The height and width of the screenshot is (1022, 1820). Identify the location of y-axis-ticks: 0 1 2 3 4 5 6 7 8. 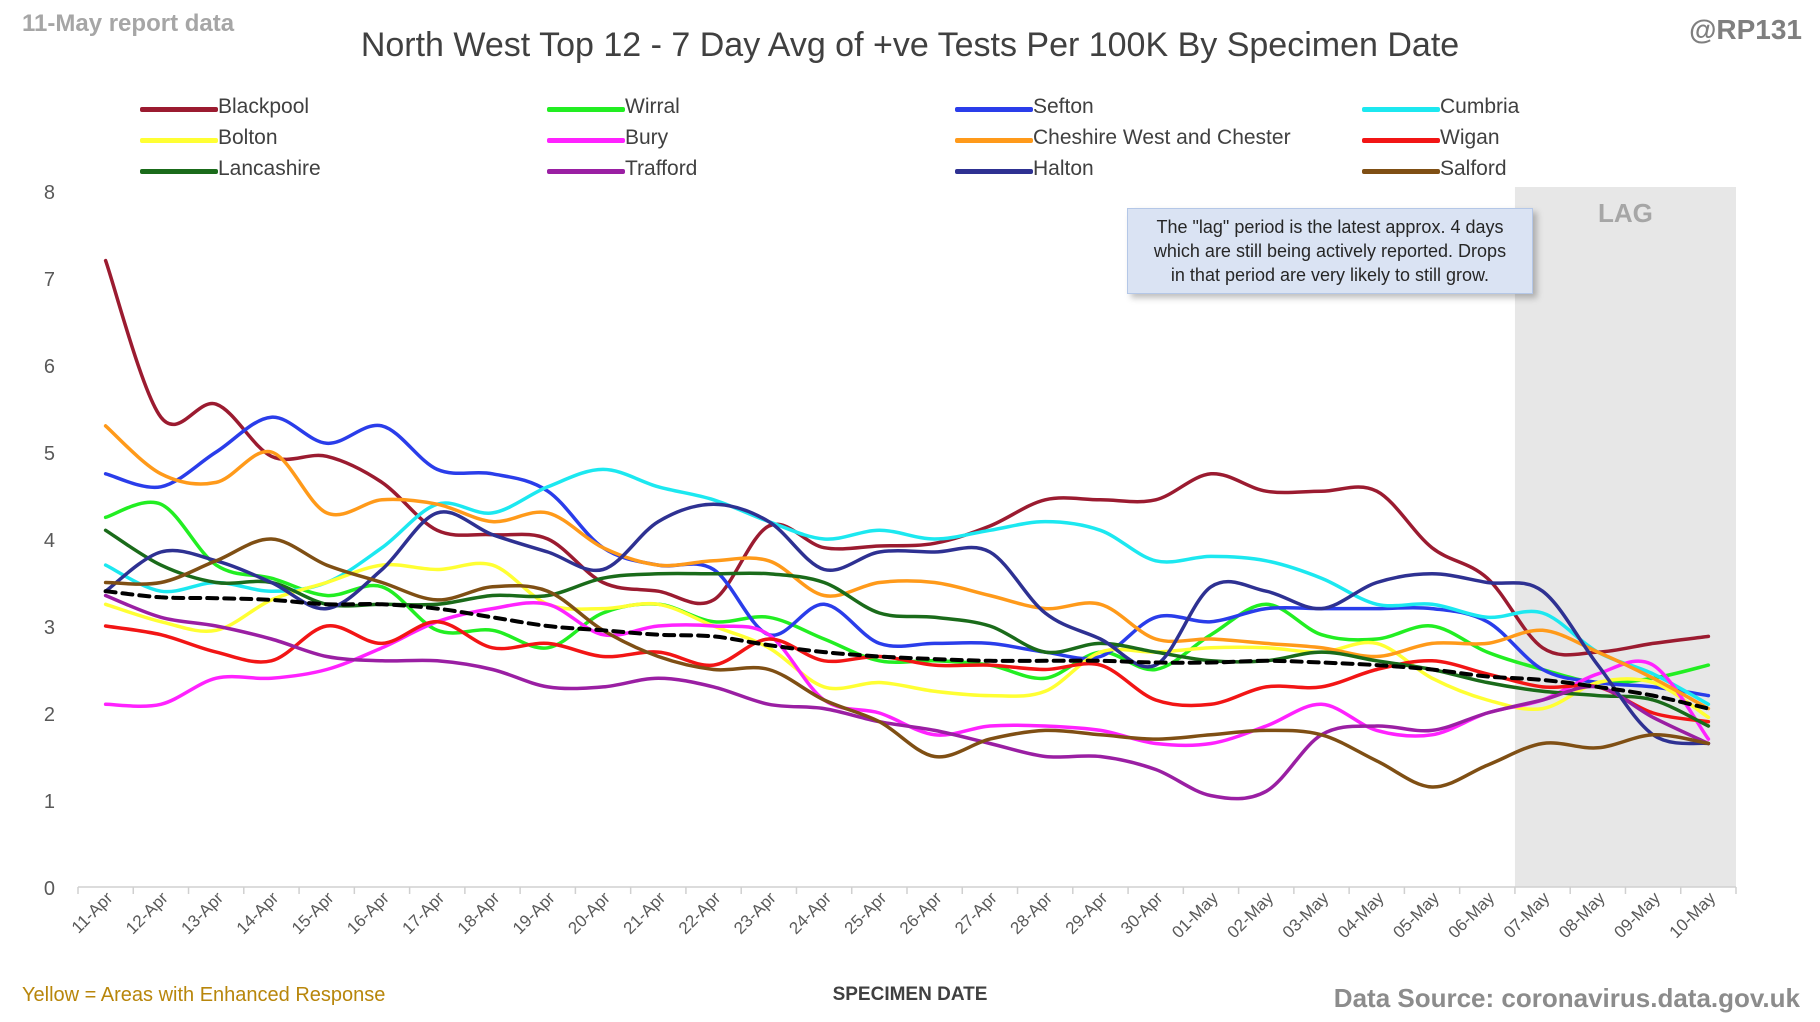
(49, 541).